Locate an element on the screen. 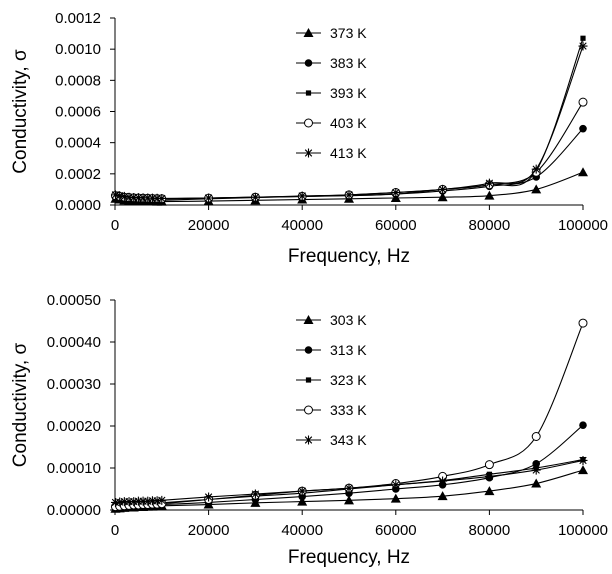  legend-label: 383 K is located at coordinates (348, 63).